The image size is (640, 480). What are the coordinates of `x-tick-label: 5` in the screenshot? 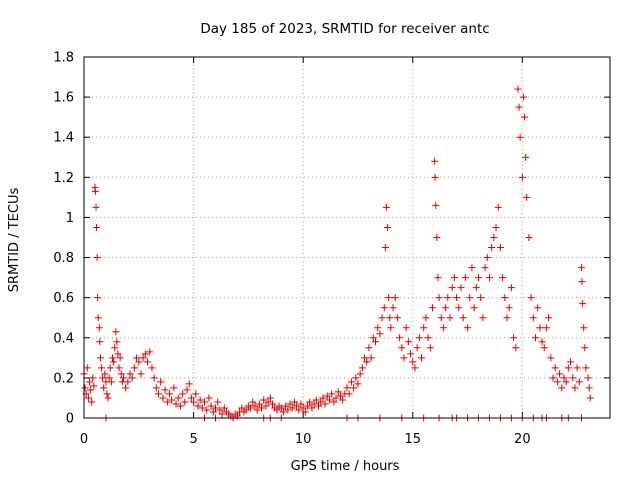 It's located at (193, 439).